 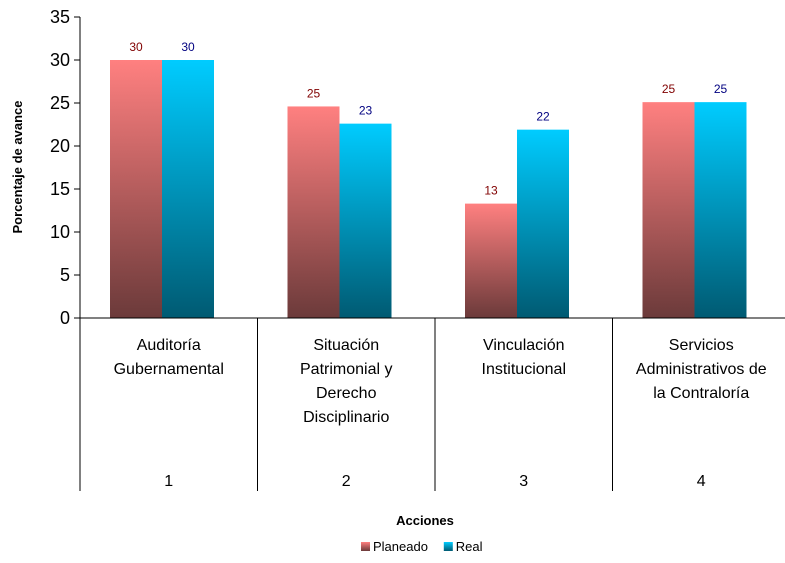 What do you see at coordinates (669, 89) in the screenshot?
I see `data-label-planeado-4: 25` at bounding box center [669, 89].